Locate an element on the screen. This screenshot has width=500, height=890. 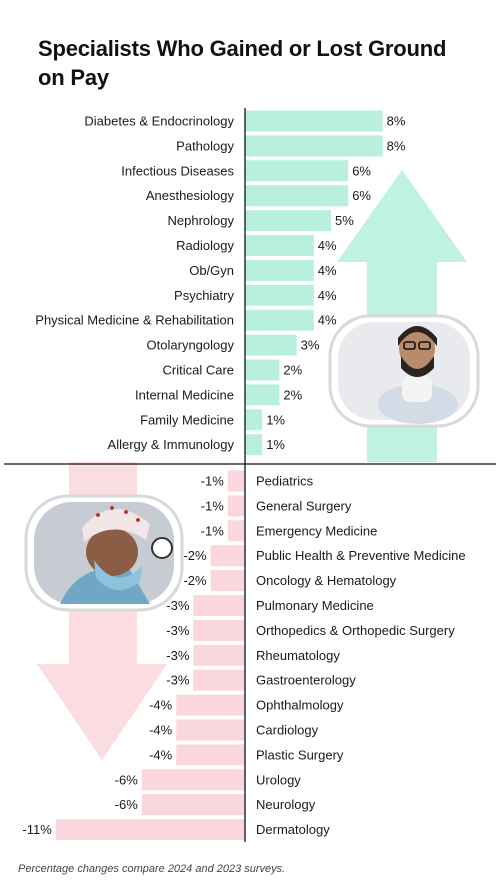
category-label: General Surgery is located at coordinates (304, 505).